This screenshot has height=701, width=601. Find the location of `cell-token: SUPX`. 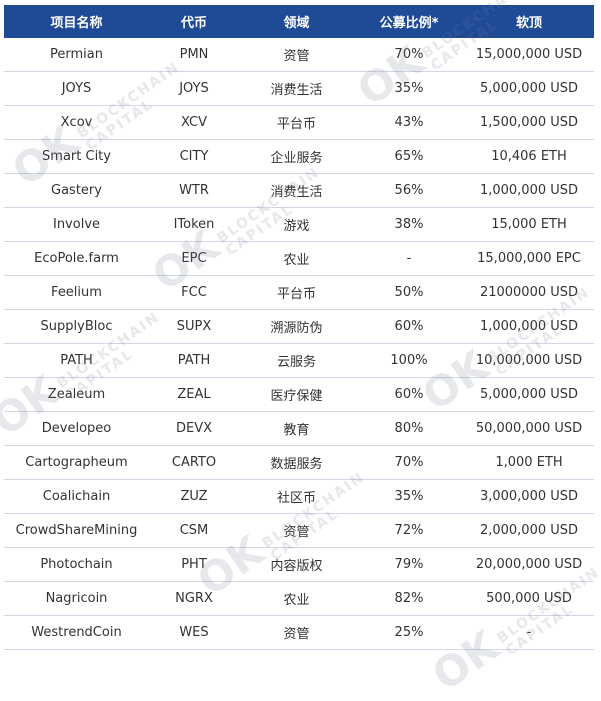

cell-token: SUPX is located at coordinates (194, 326).